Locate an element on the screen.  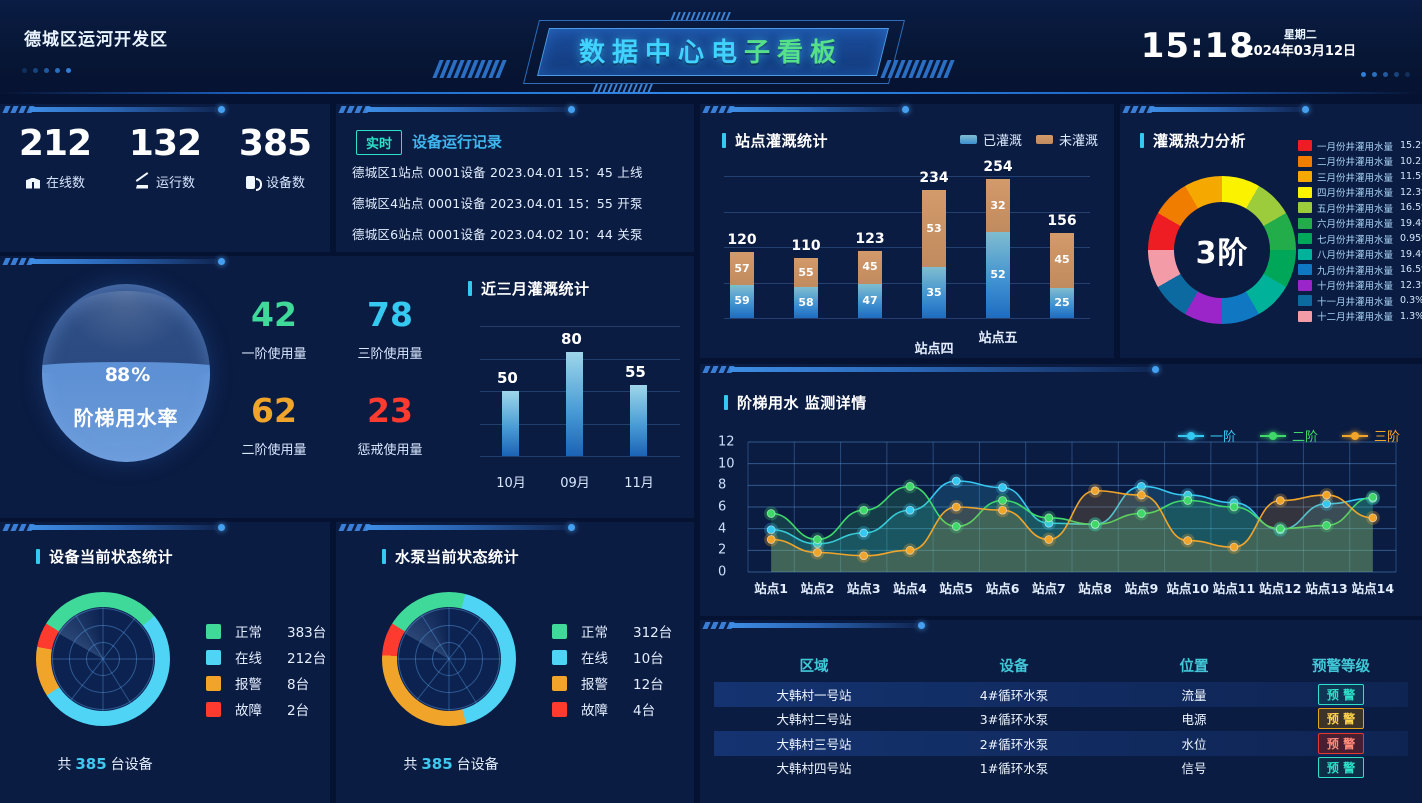
legend-item: 四月份井灌用水量 12.3% is located at coordinates (1360, 193).